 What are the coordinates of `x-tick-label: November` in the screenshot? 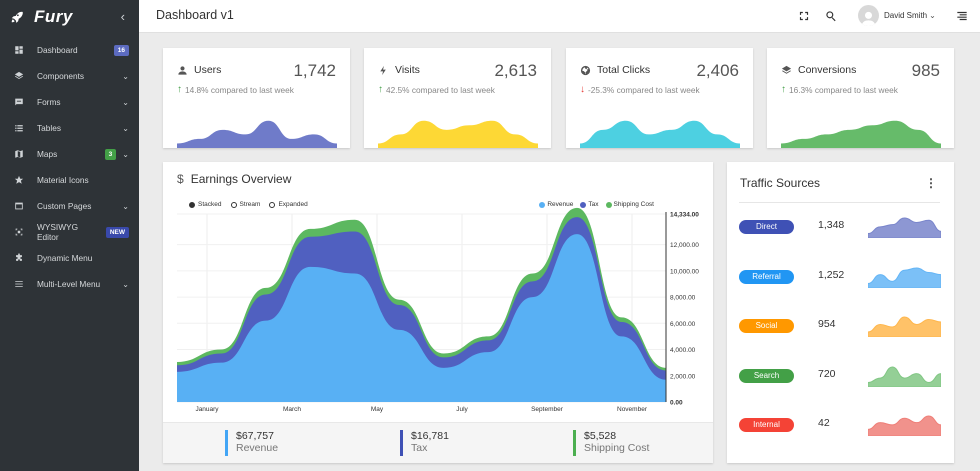 It's located at (632, 409).